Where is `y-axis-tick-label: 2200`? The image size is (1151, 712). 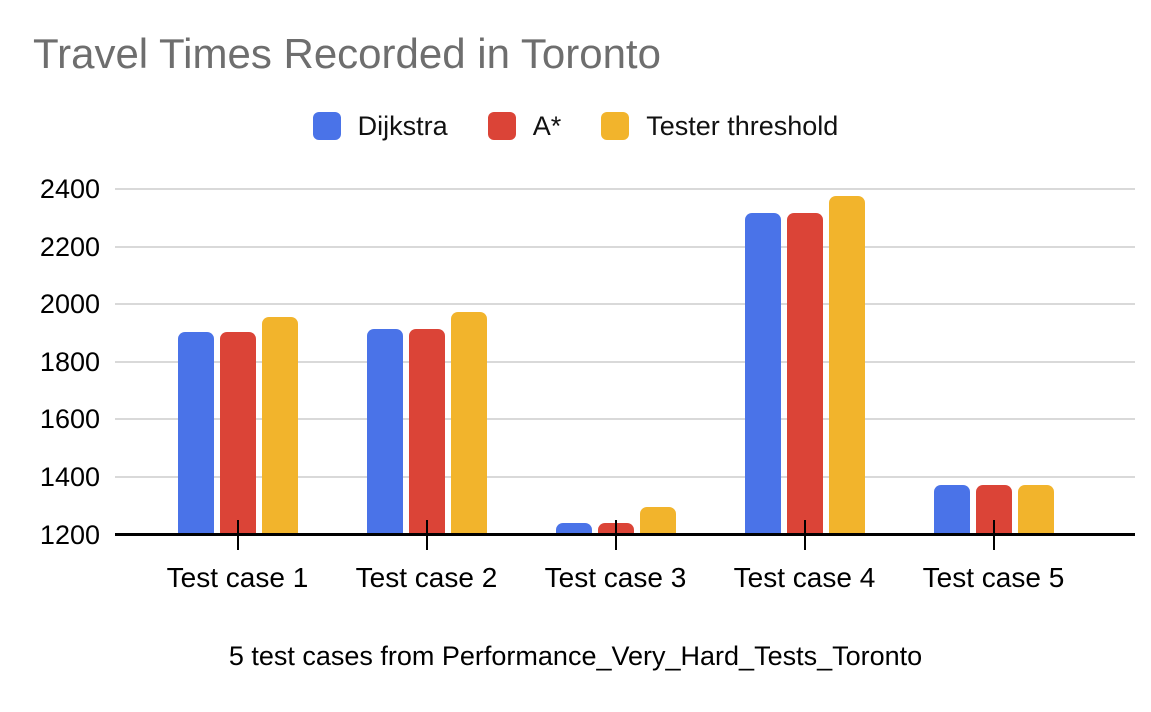
y-axis-tick-label: 2200 is located at coordinates (69, 246).